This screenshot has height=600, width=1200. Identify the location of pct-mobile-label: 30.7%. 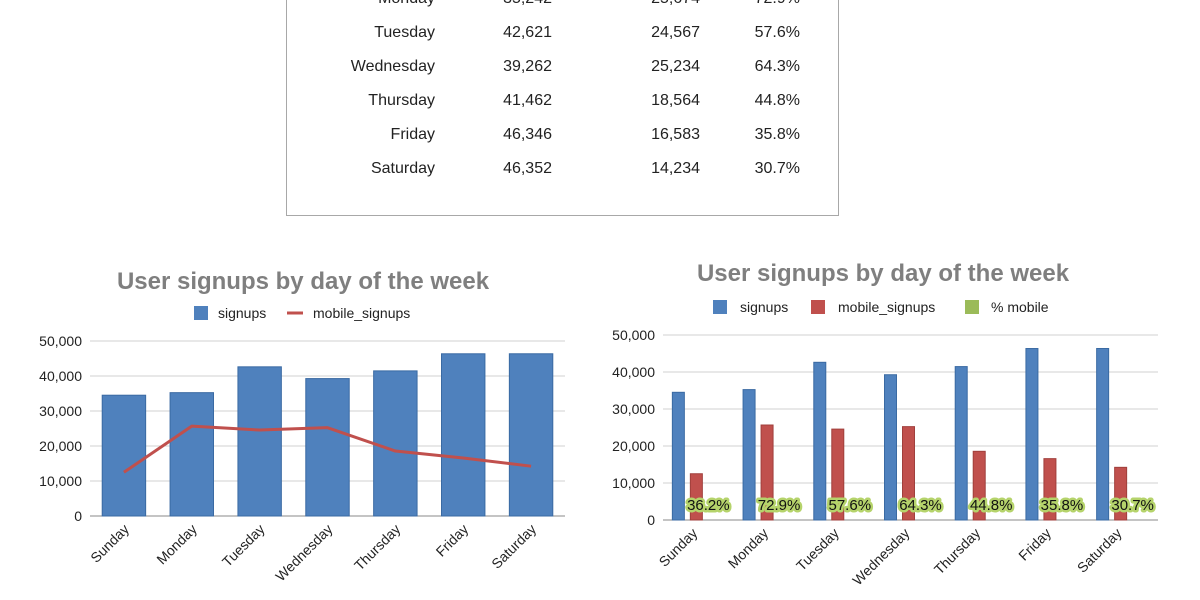
(1132, 505).